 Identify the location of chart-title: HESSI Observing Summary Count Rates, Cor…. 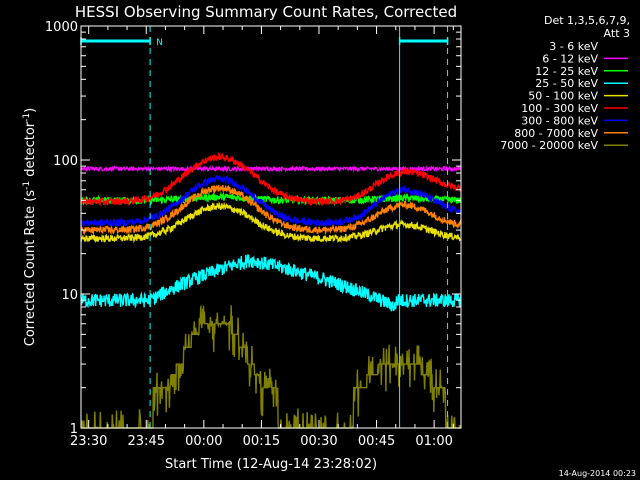
(266, 12).